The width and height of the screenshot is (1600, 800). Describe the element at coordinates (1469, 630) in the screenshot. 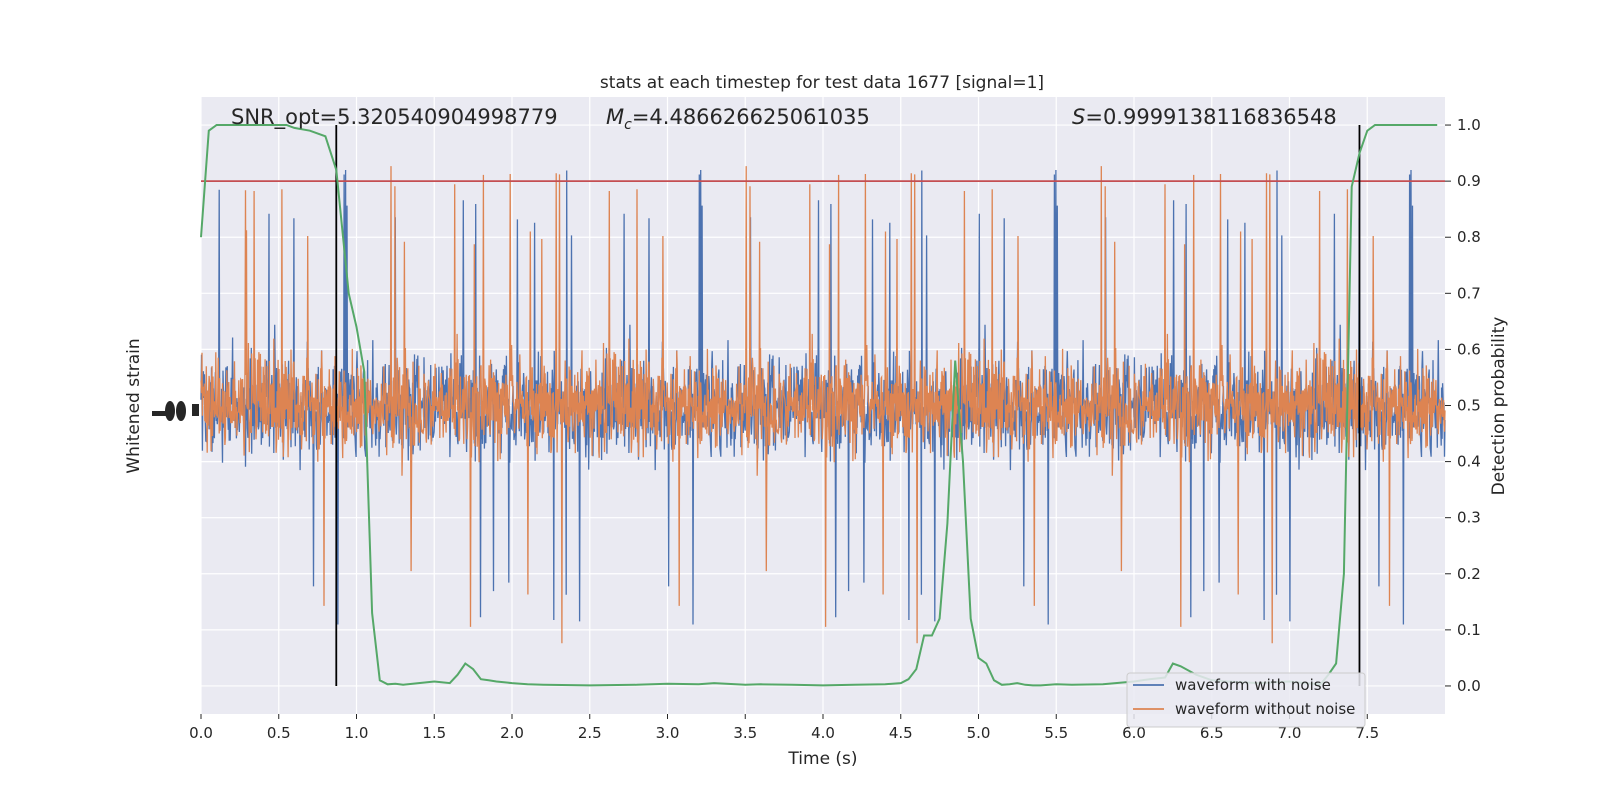

I see `y-tick-label: 0.1` at that location.